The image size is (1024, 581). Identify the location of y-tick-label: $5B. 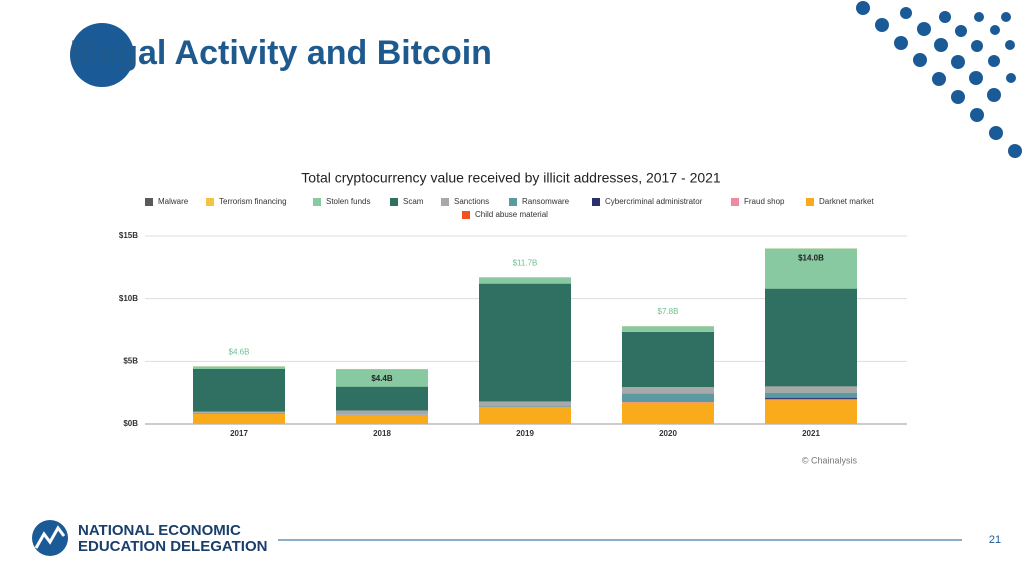
(130, 360).